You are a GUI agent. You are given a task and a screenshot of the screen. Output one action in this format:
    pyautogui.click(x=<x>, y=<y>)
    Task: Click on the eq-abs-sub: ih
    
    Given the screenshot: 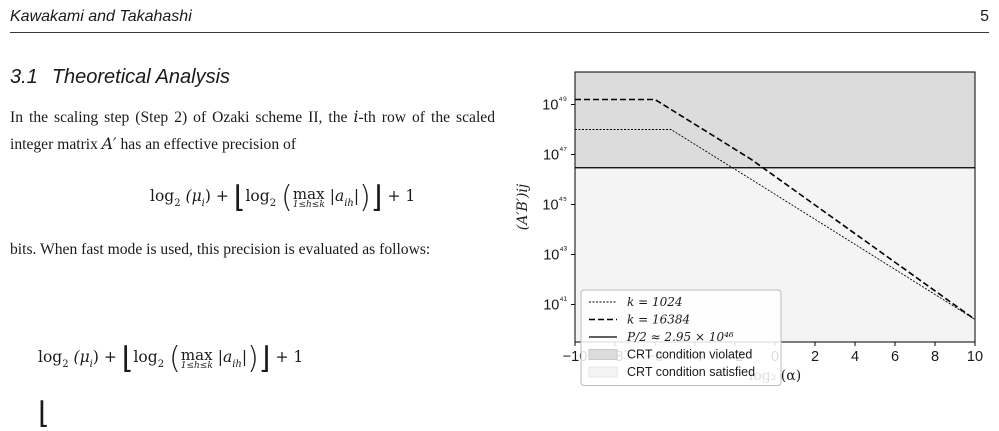 What is the action you would take?
    pyautogui.click(x=349, y=203)
    